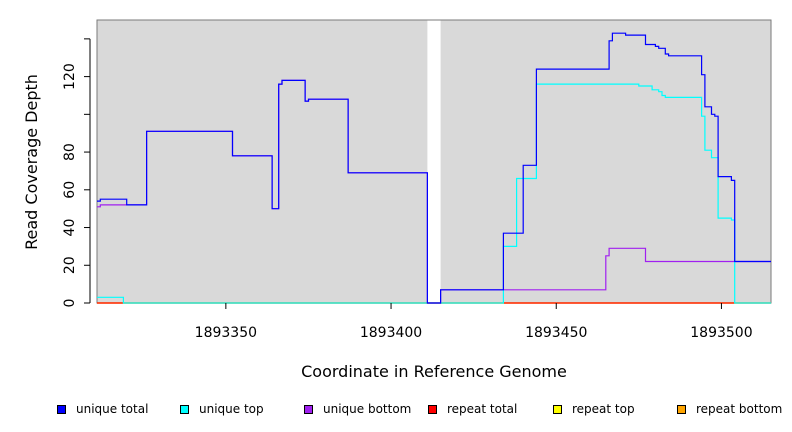 The image size is (792, 432). I want to click on x-axis-title: Coordinate in Reference Genome, so click(434, 371).